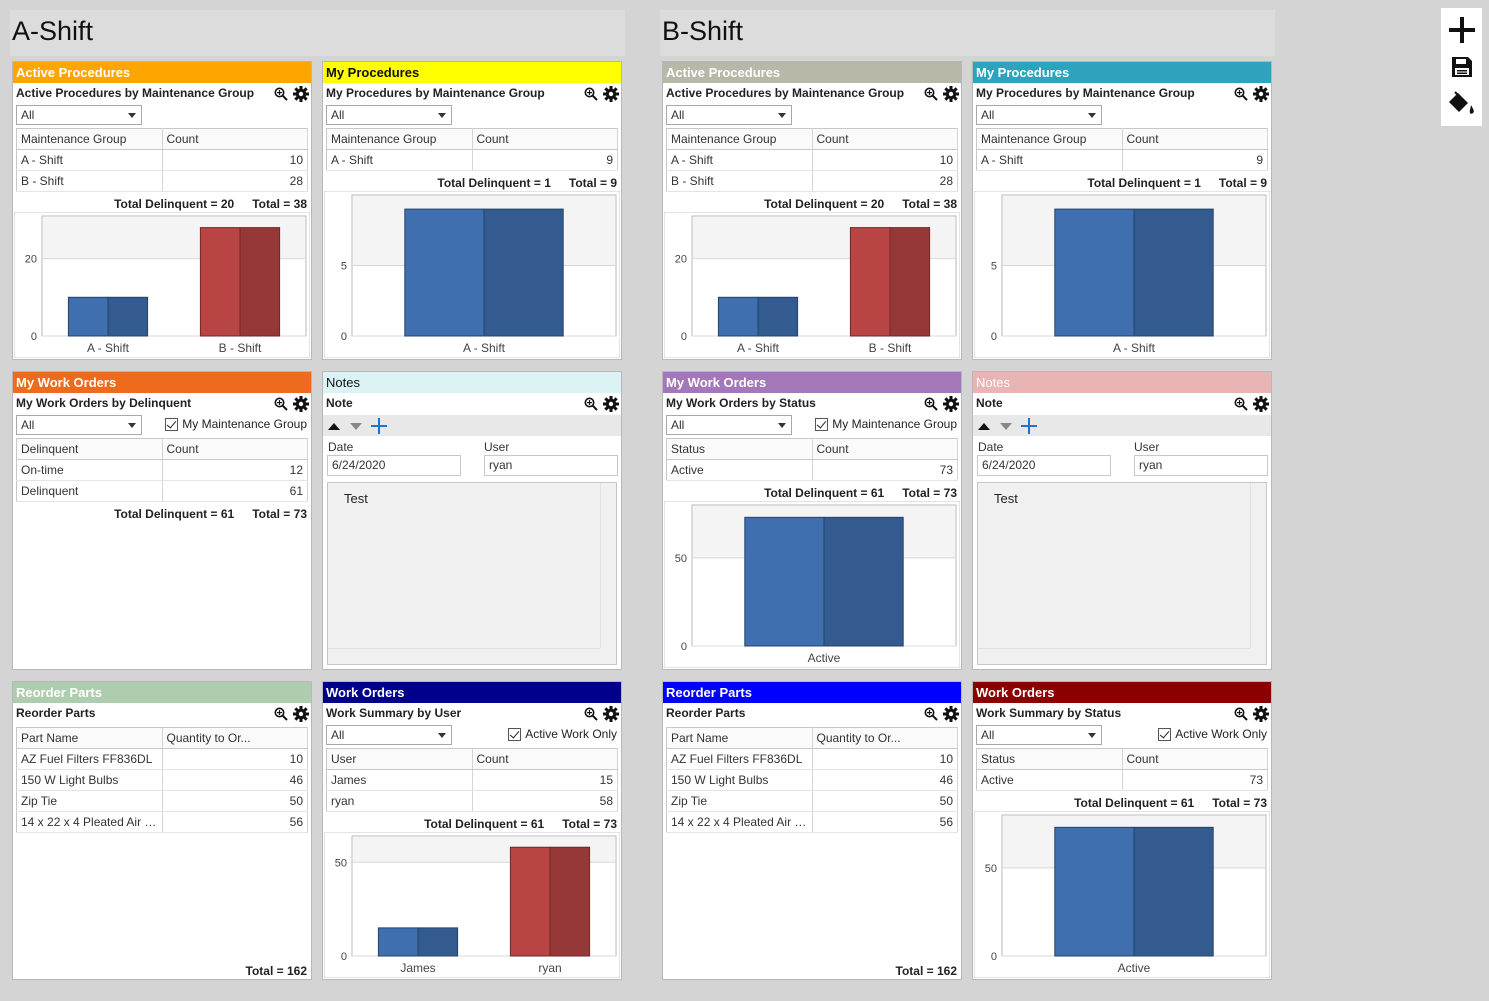 The width and height of the screenshot is (1489, 1001). I want to click on table-row: A - Shift 9, so click(472, 160).